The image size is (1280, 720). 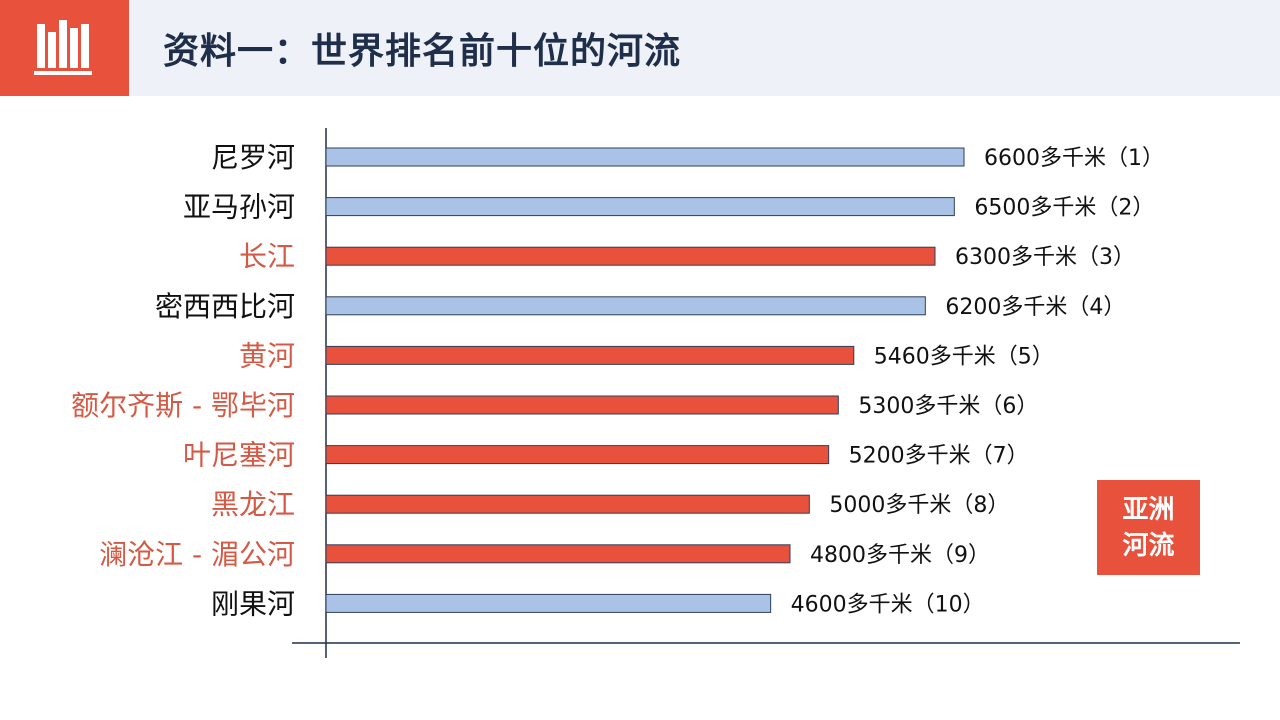 I want to click on category-label-0: 尼罗河, so click(x=253, y=157).